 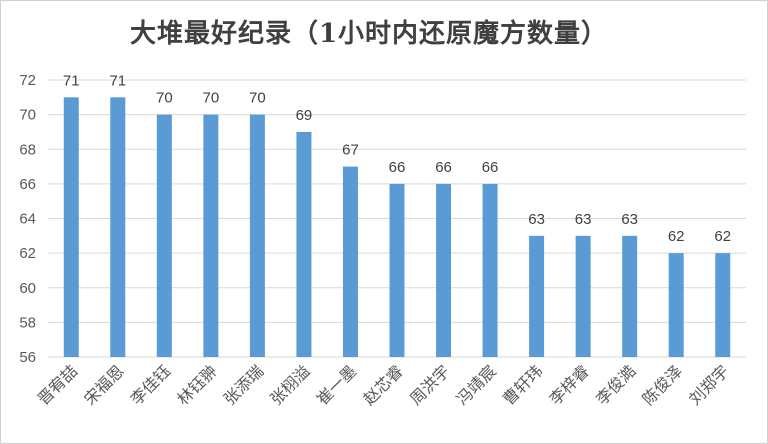 I want to click on y-tick-label: 62, so click(x=27, y=253).